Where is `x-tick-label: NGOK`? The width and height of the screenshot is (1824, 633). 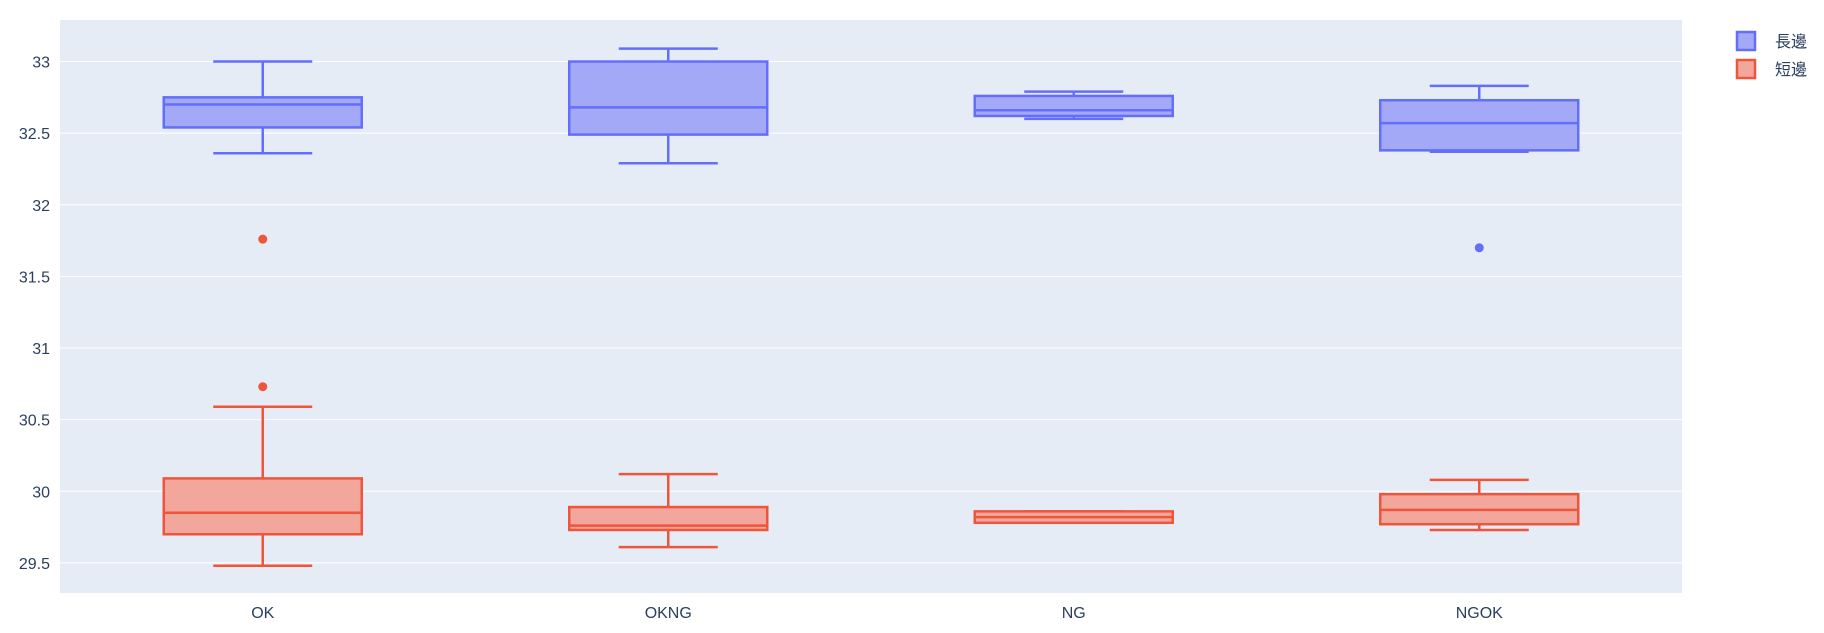 x-tick-label: NGOK is located at coordinates (1479, 613).